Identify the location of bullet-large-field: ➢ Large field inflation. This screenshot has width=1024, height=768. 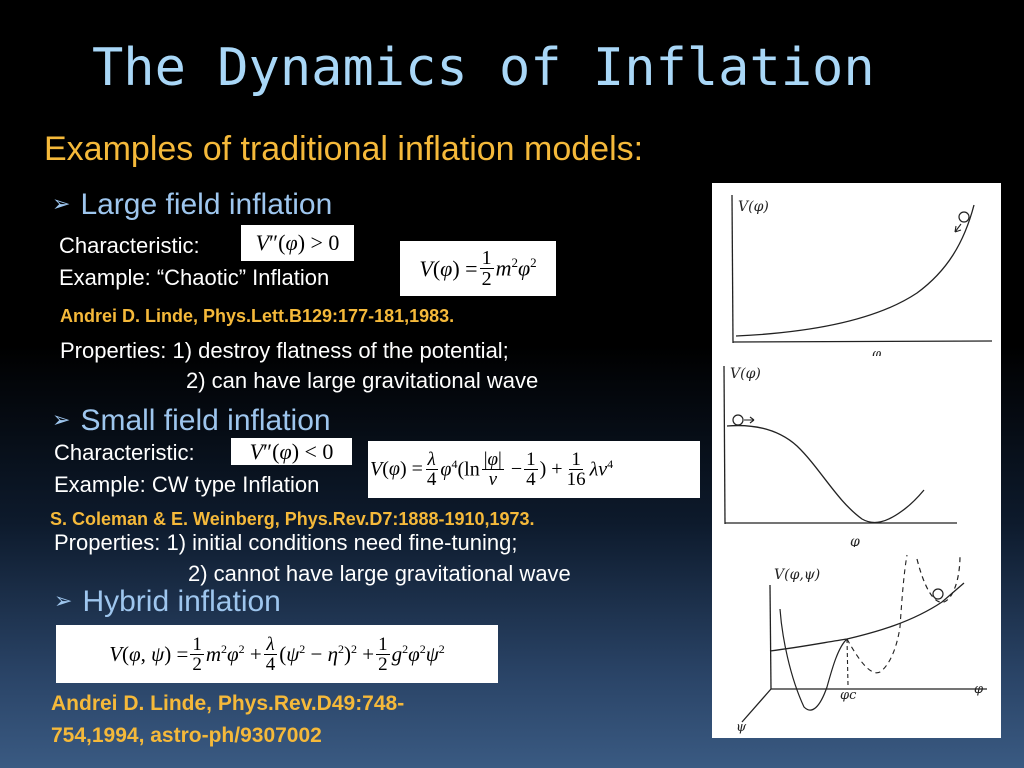
(192, 205).